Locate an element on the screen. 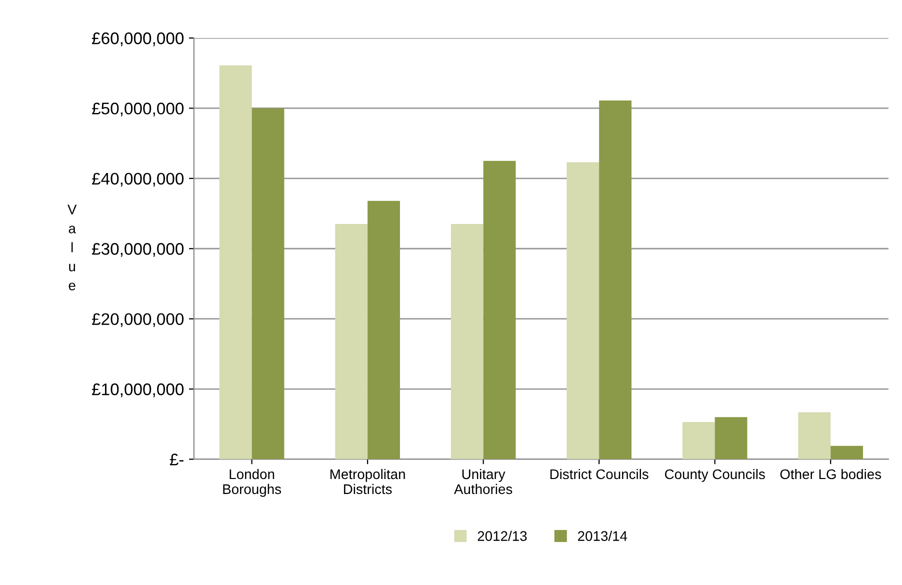 This screenshot has width=902, height=585. y-axis-title: Value is located at coordinates (72, 247).